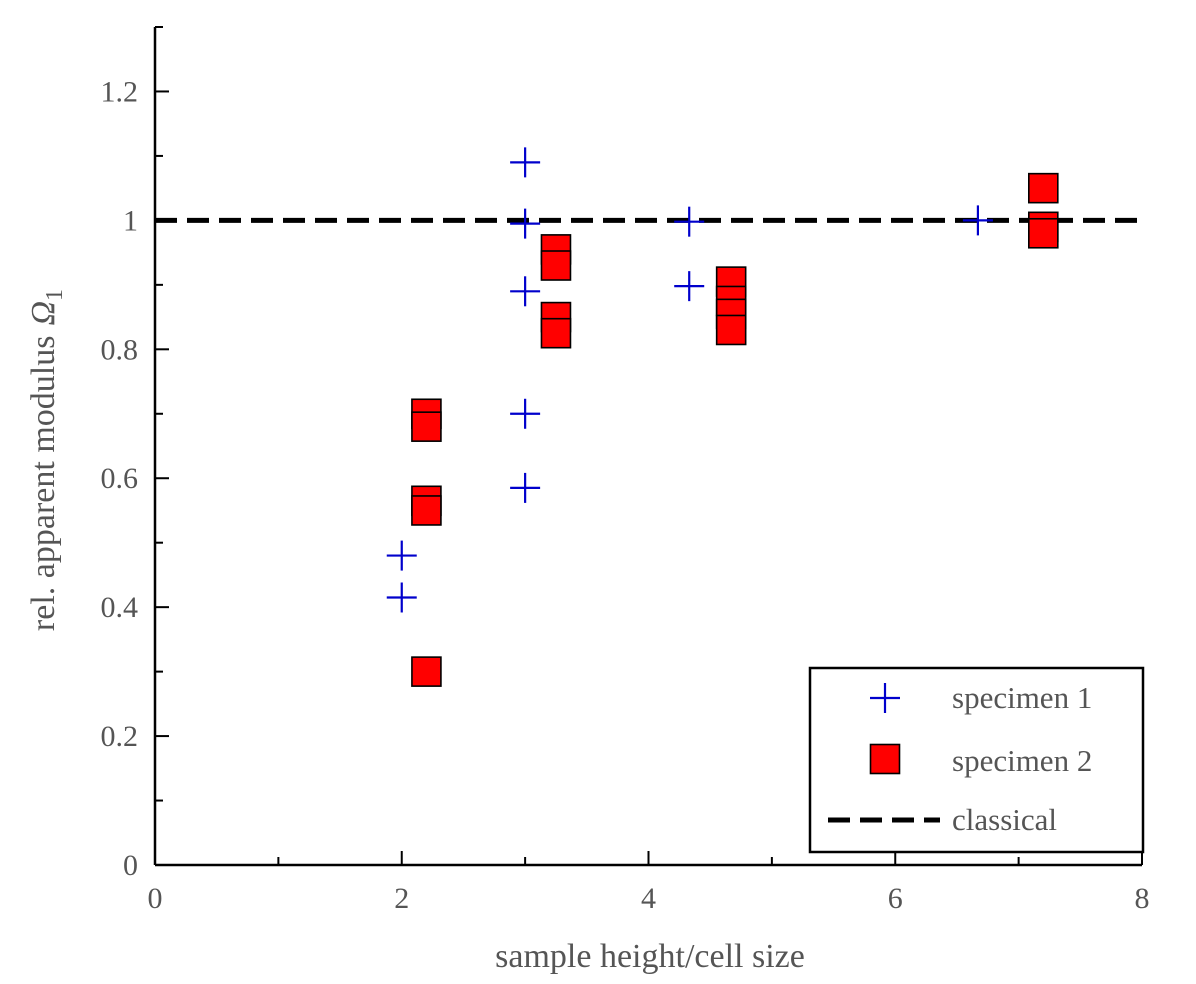 The height and width of the screenshot is (984, 1196). Describe the element at coordinates (130, 220) in the screenshot. I see `y-tick-label: 1` at that location.